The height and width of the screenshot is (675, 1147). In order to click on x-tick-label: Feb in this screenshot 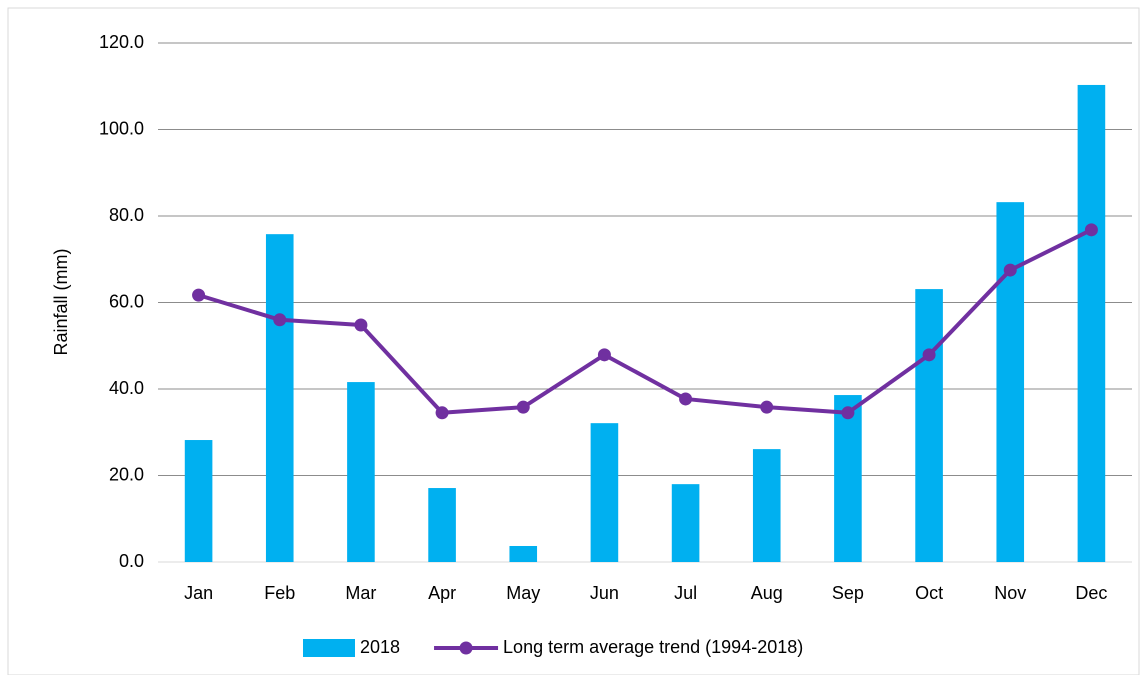, I will do `click(279, 593)`.